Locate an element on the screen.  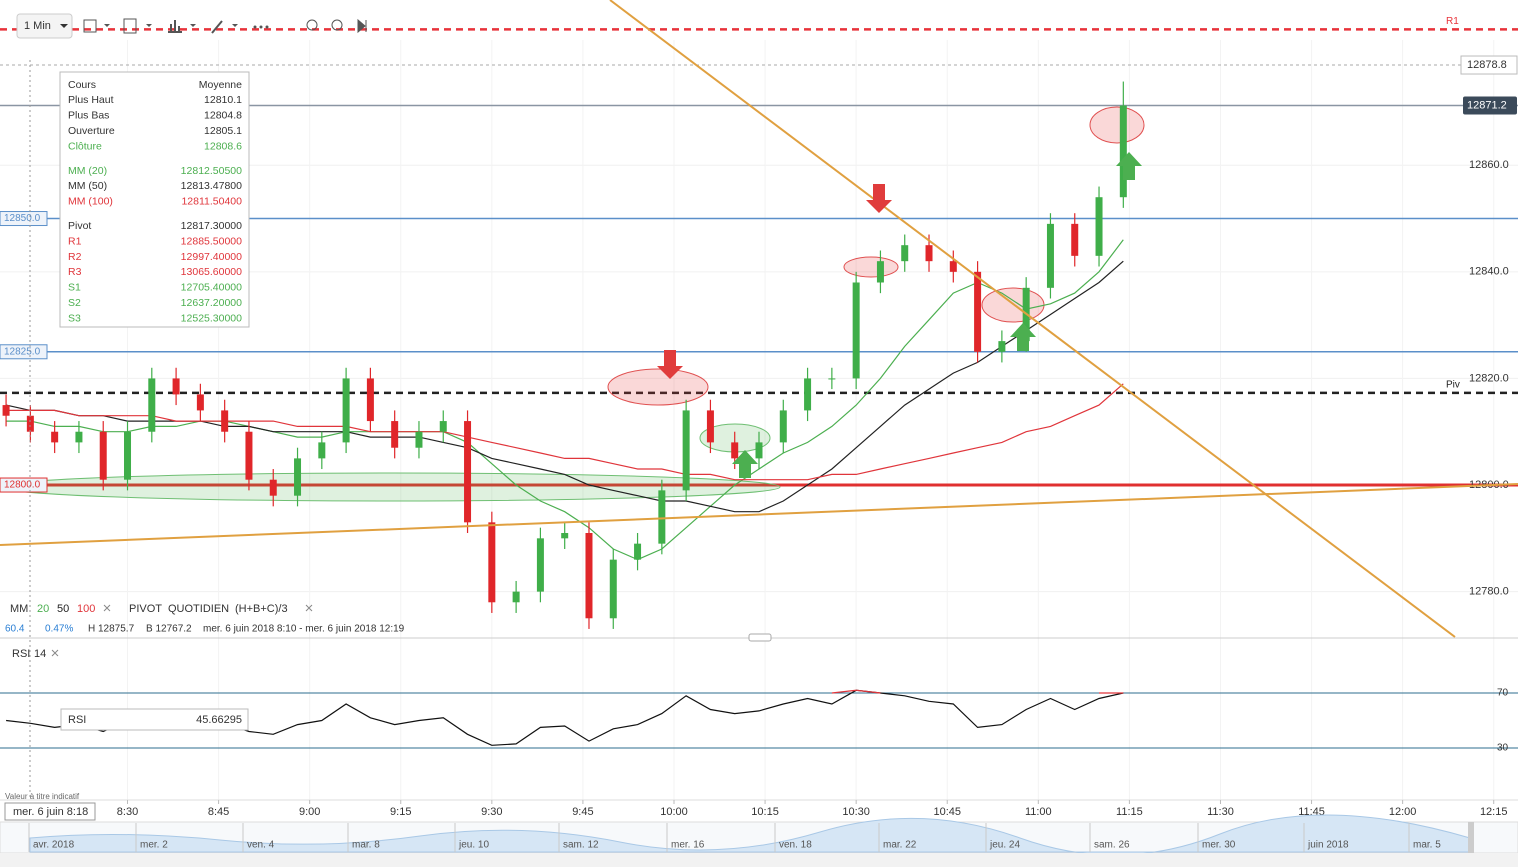
tooltip-label: Clôture is located at coordinates (85, 146).